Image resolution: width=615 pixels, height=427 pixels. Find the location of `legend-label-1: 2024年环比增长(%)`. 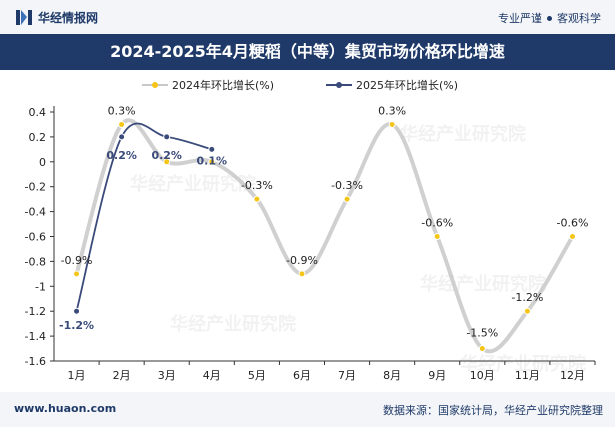

legend-label-1: 2024年环比增长(%) is located at coordinates (223, 85).